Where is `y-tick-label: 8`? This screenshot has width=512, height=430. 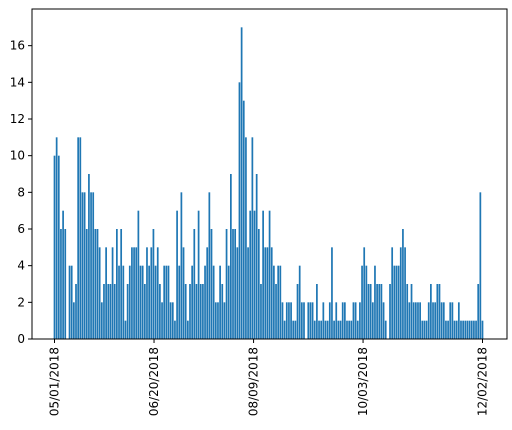
y-tick-label: 8 is located at coordinates (21, 192).